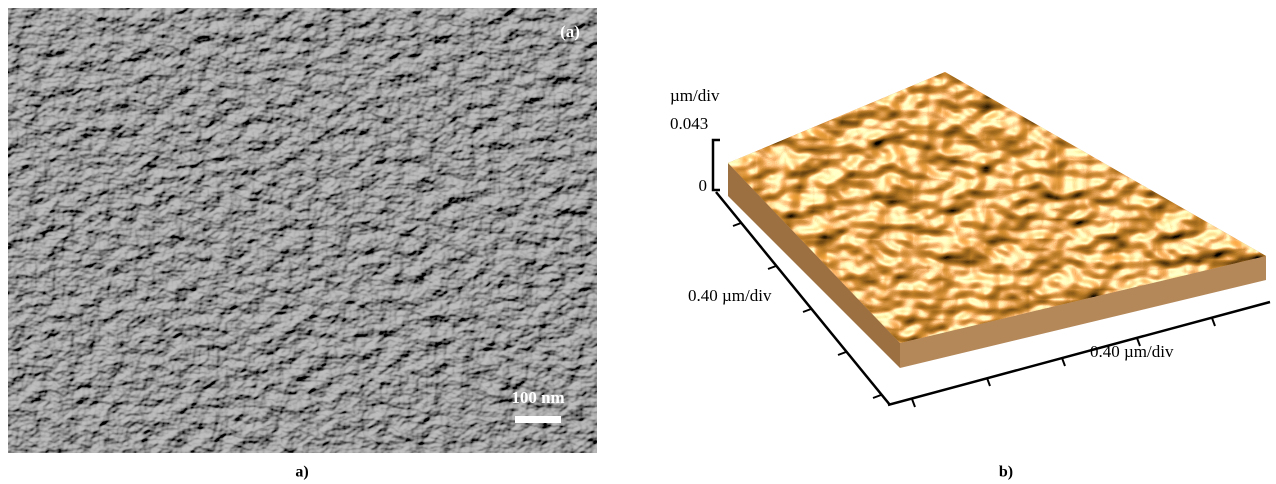  Describe the element at coordinates (695, 95) in the screenshot. I see `z-unit: µm/div` at that location.